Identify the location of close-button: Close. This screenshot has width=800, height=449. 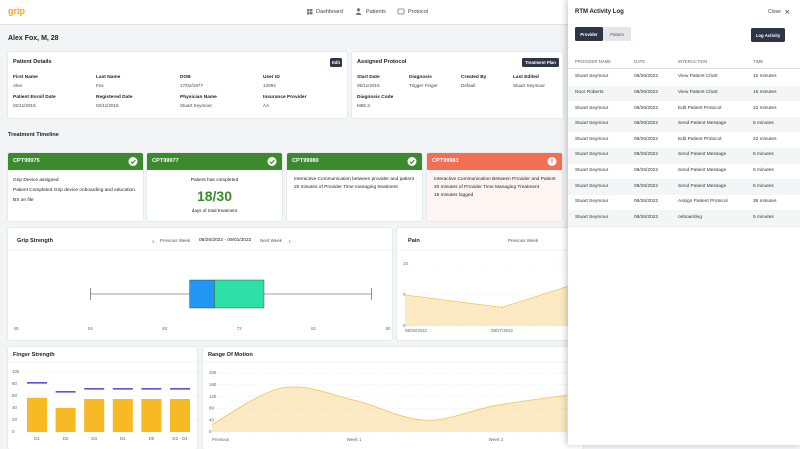
(774, 12).